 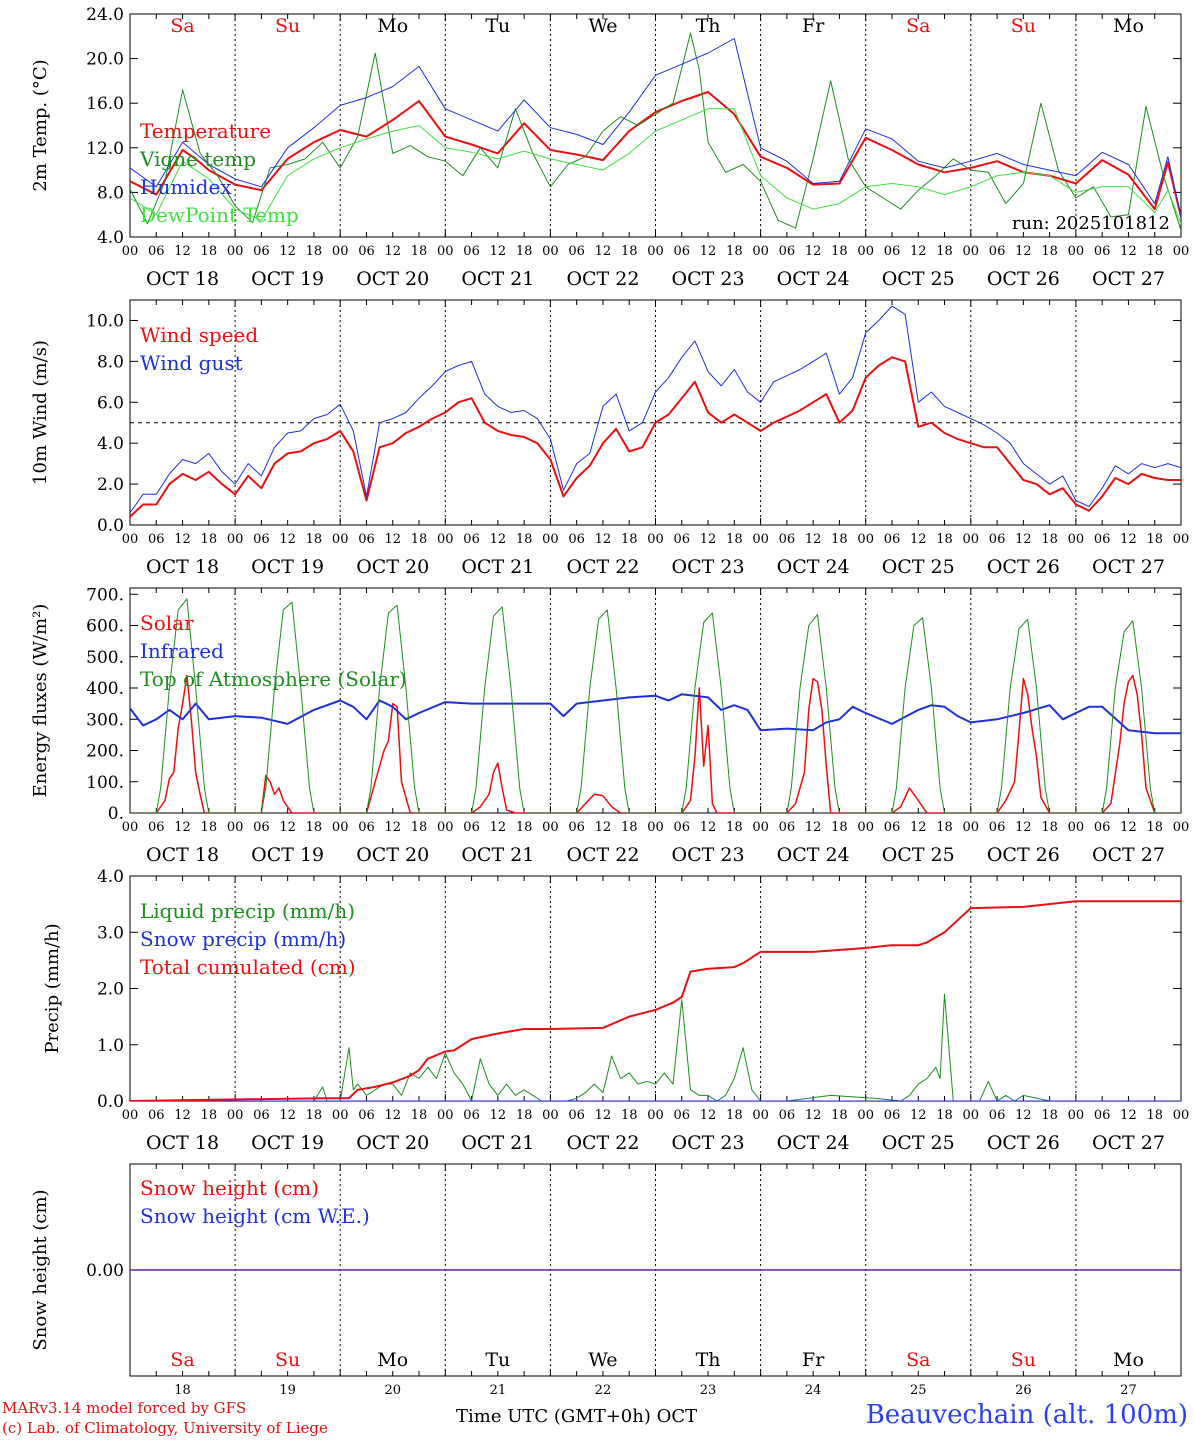 What do you see at coordinates (105, 752) in the screenshot?
I see `y-tick-label: 200.` at bounding box center [105, 752].